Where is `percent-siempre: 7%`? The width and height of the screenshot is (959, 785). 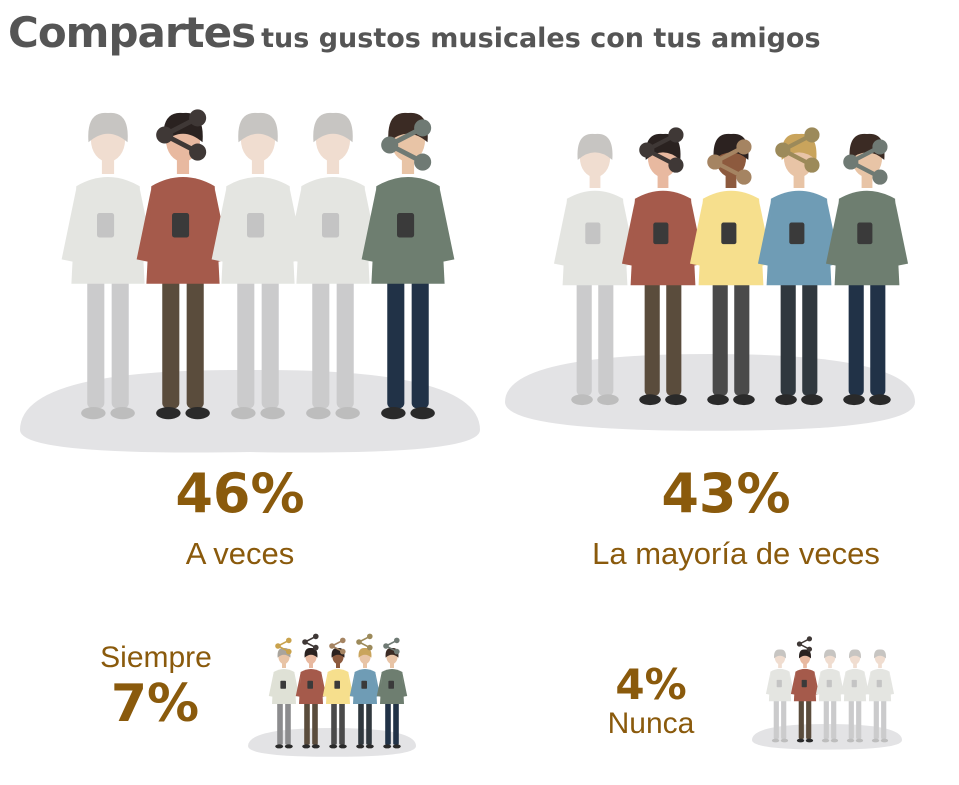 percent-siempre: 7% is located at coordinates (155, 704).